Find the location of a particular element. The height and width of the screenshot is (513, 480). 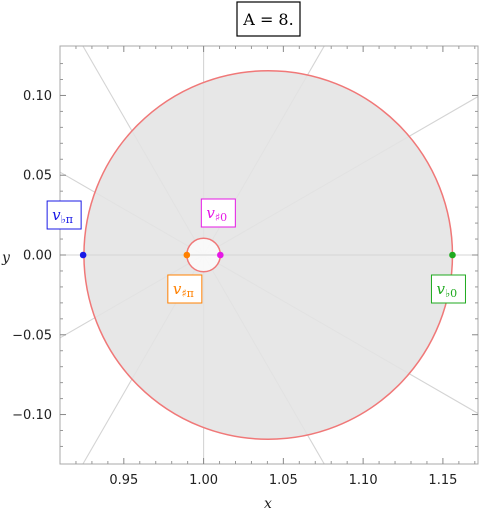

y-tick-label: 0.00 is located at coordinates (37, 256).